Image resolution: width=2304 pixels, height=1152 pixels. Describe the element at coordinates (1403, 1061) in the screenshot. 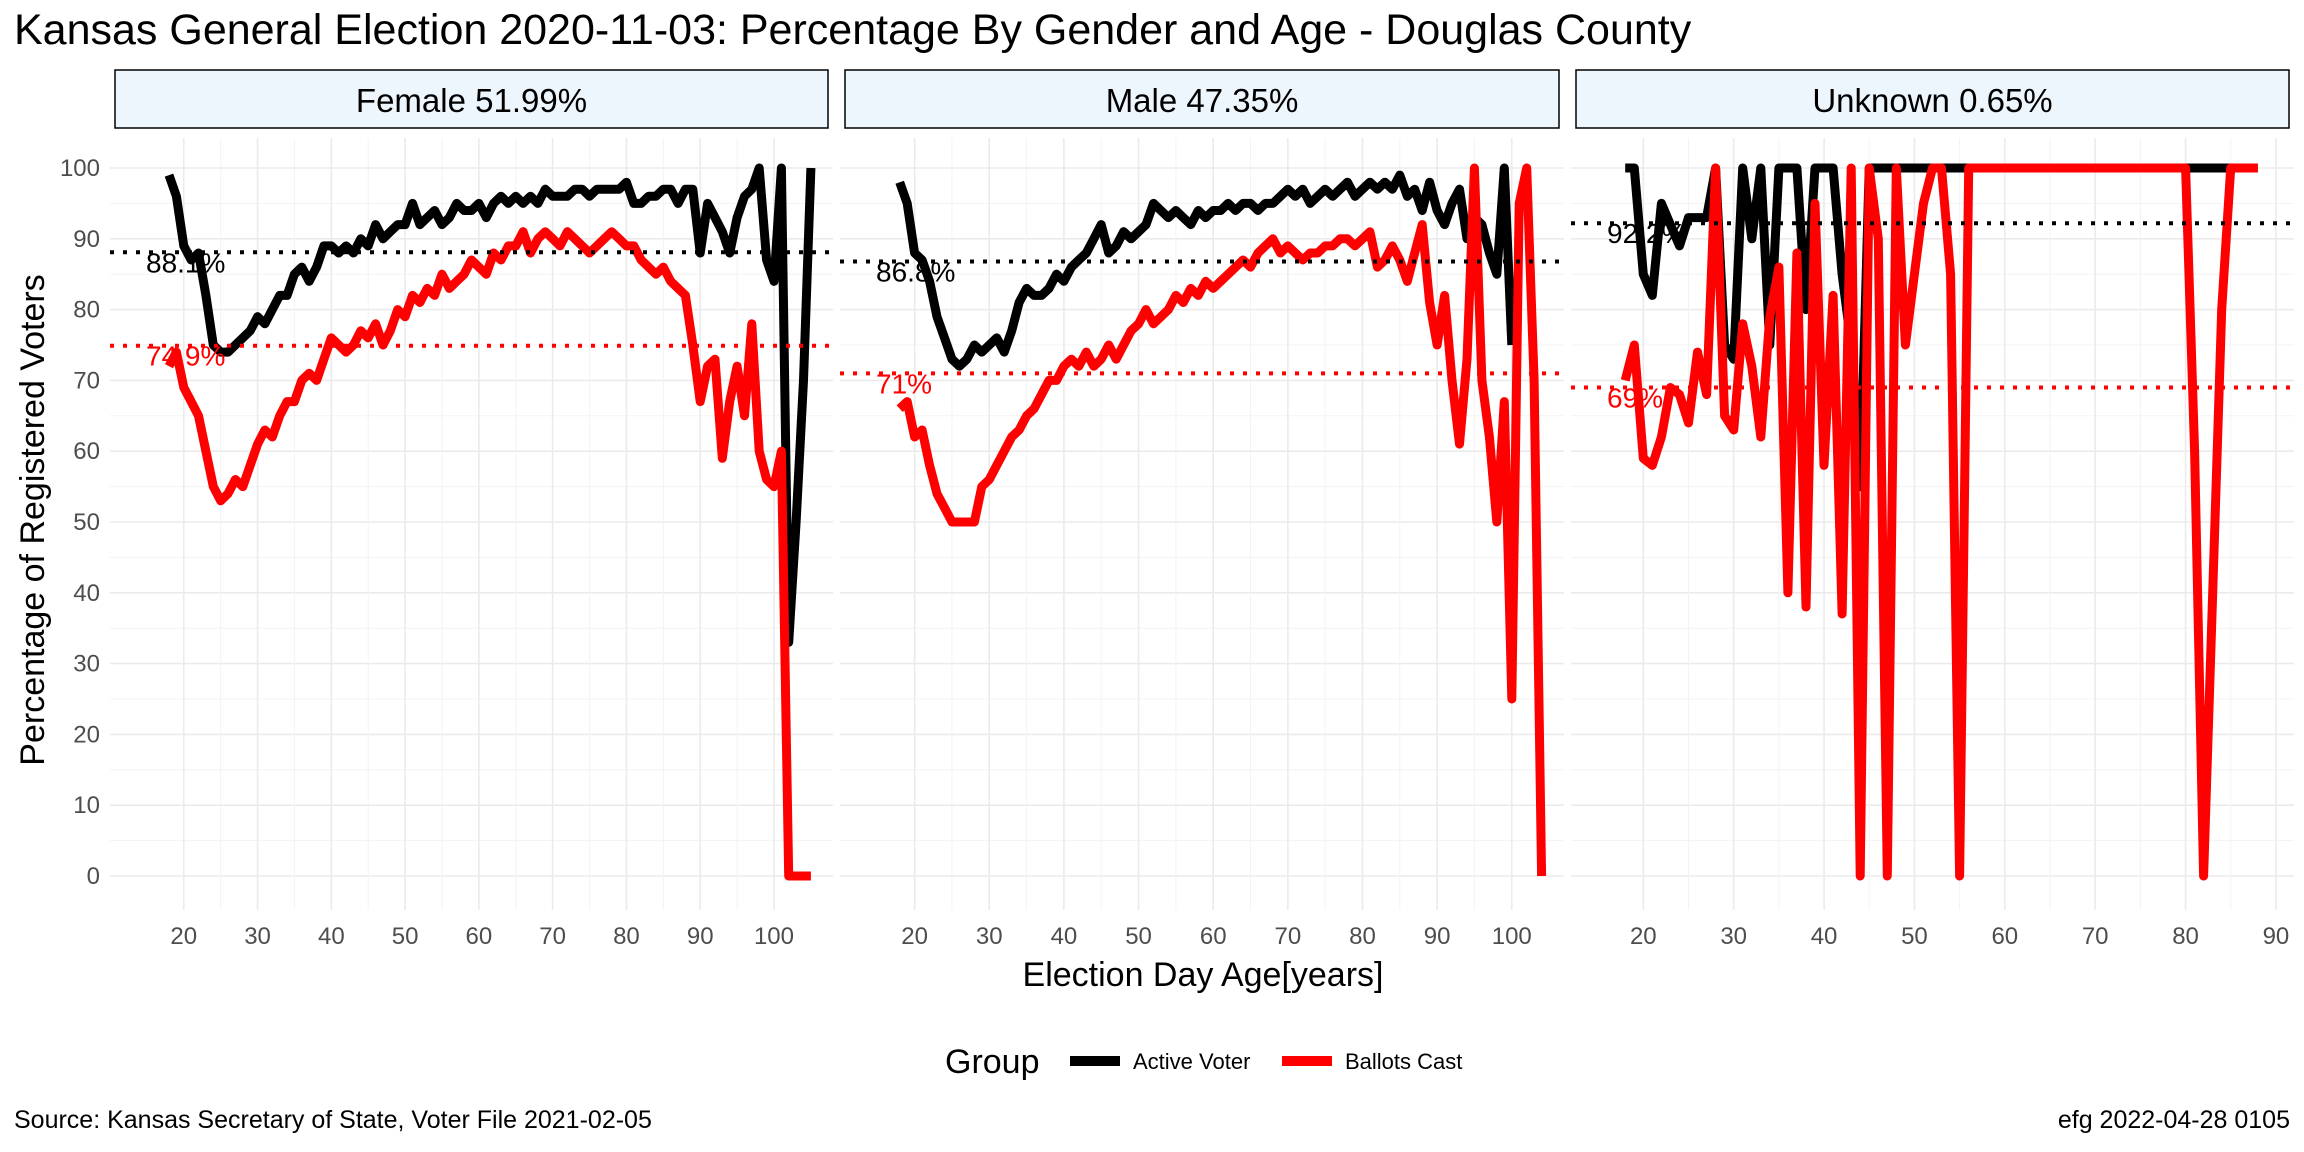

I see `legend-label-ballots-cast: Ballots Cast` at that location.